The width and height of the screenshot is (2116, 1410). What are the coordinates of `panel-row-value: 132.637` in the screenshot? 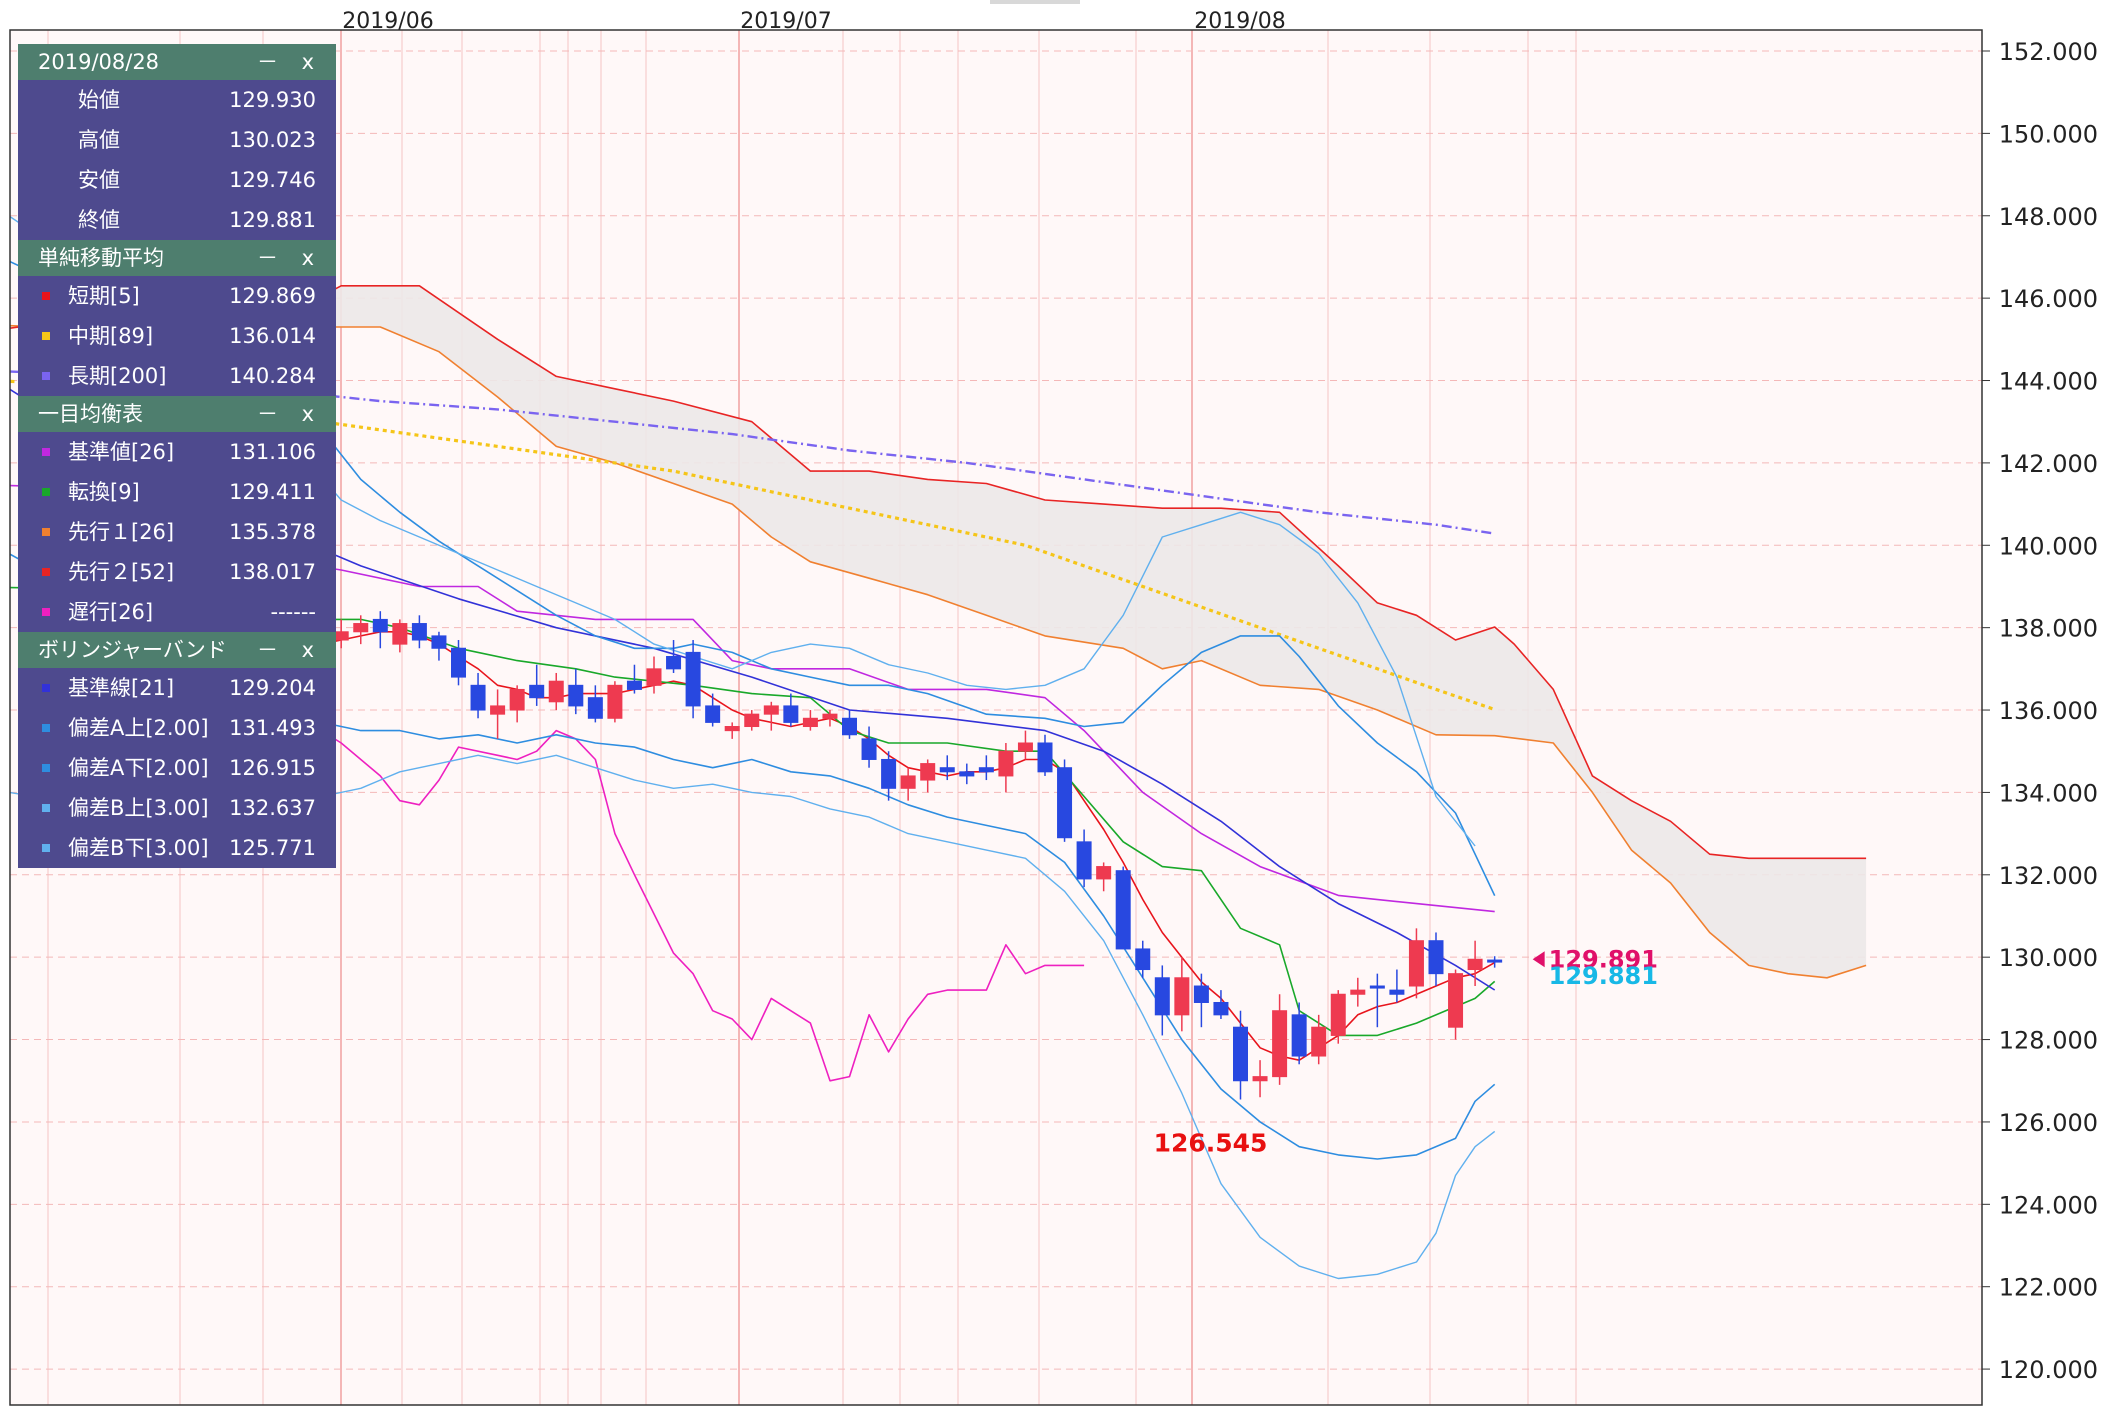 It's located at (272, 808).